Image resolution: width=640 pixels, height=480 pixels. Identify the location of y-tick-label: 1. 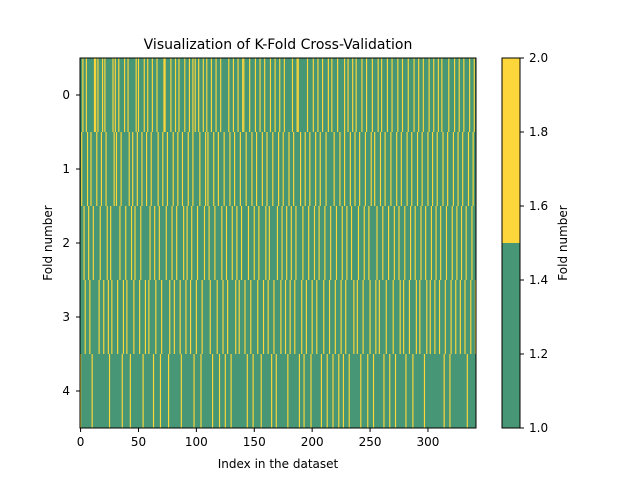
(66, 169).